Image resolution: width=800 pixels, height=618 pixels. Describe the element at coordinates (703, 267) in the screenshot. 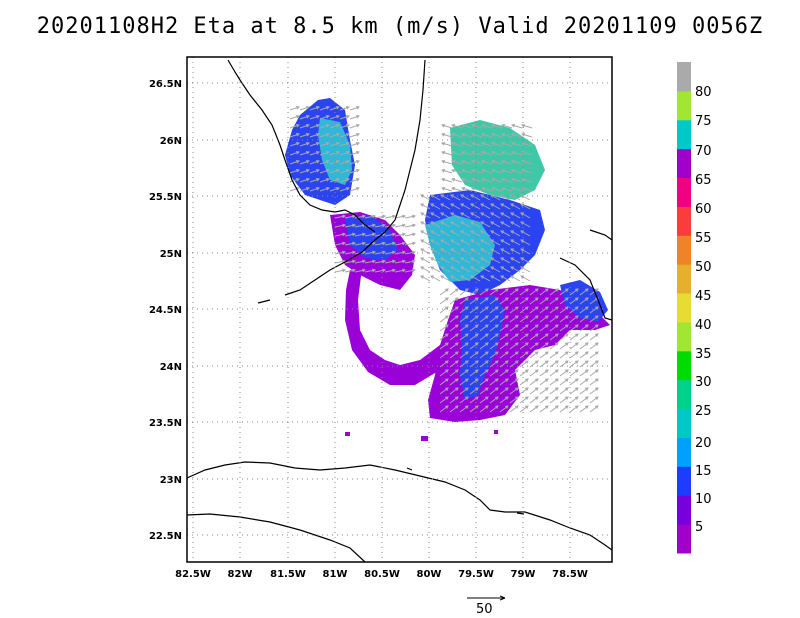

I see `colorbar-label: 50` at that location.